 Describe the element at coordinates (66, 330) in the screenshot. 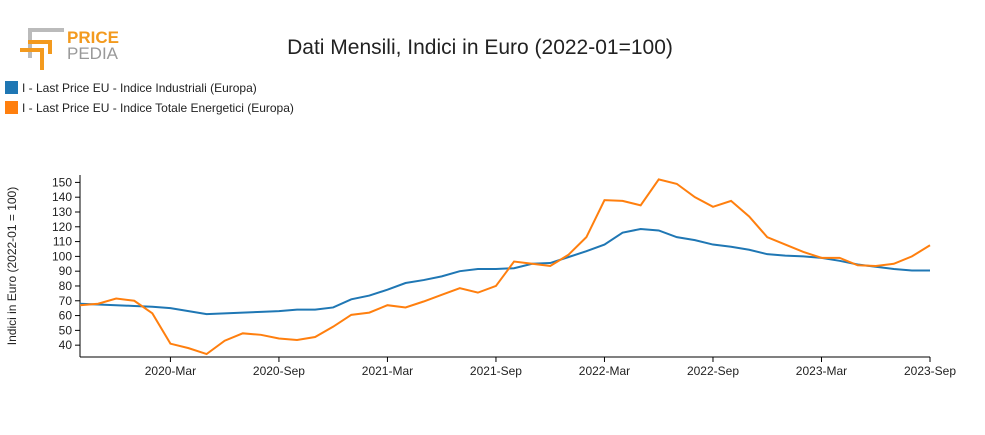

I see `y-tick-label: 50` at that location.